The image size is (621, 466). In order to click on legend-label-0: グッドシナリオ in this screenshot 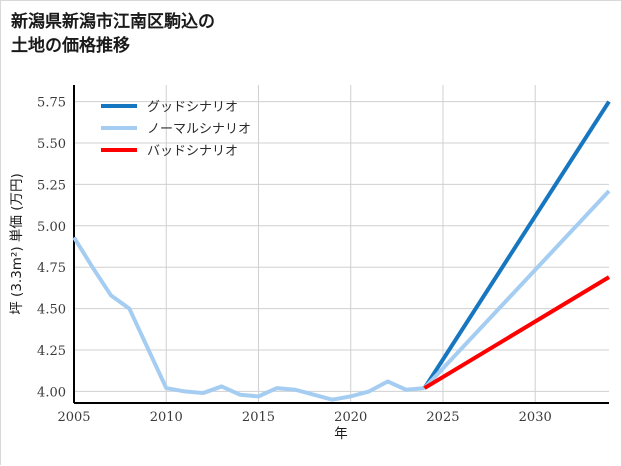, I will do `click(192, 107)`.